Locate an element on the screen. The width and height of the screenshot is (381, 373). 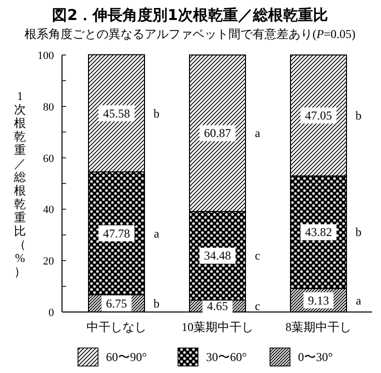
data-label: 9.13 is located at coordinates (318, 300).